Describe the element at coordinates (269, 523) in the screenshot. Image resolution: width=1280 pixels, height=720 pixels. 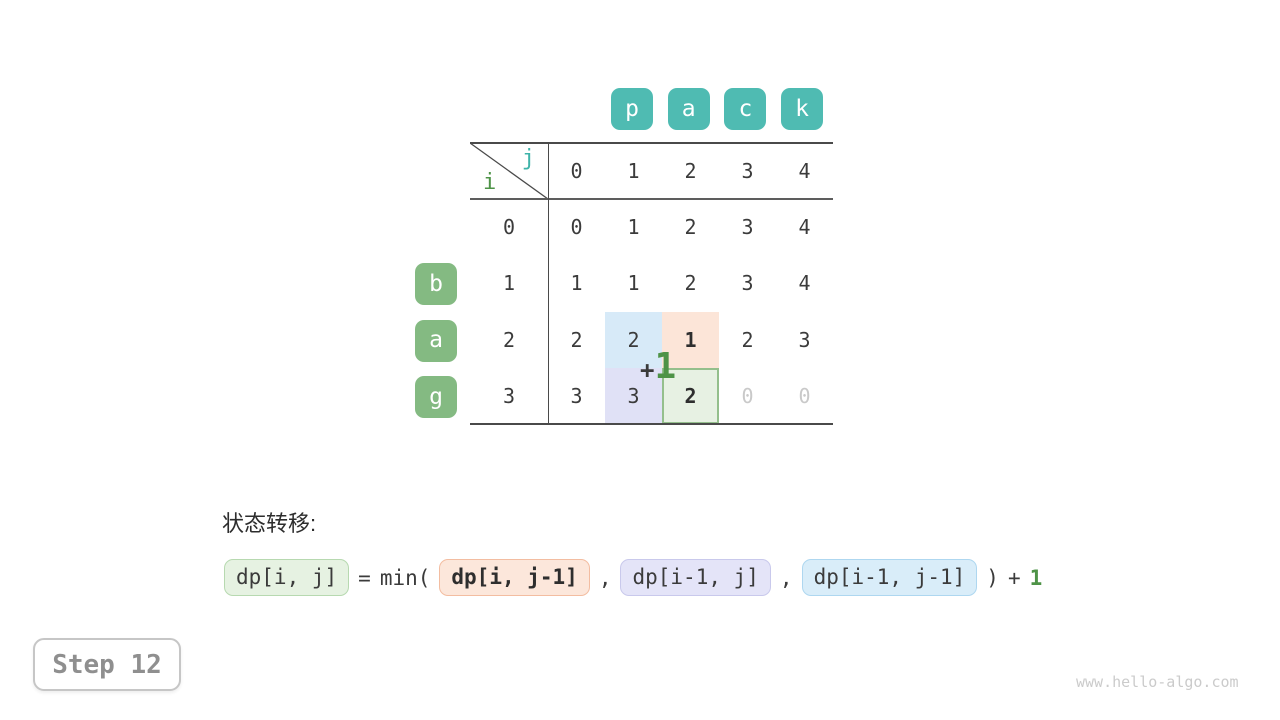
I see `transition-heading: 状态转移:` at that location.